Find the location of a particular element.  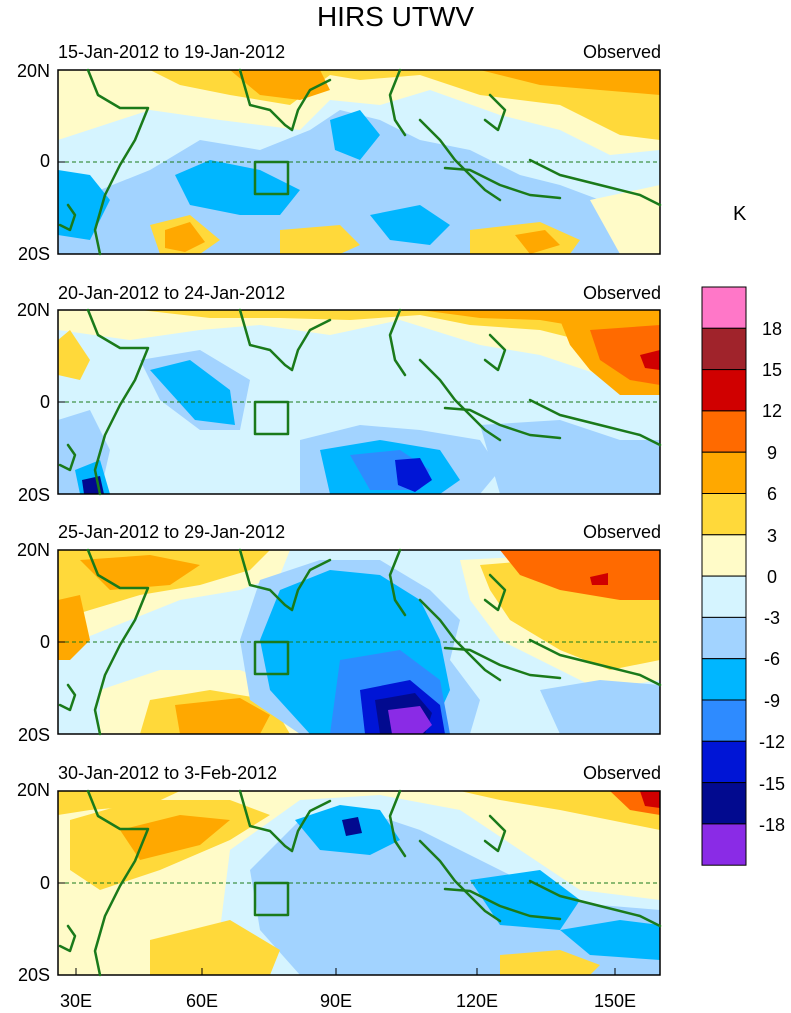

colorbar-unit-label: K is located at coordinates (740, 214).